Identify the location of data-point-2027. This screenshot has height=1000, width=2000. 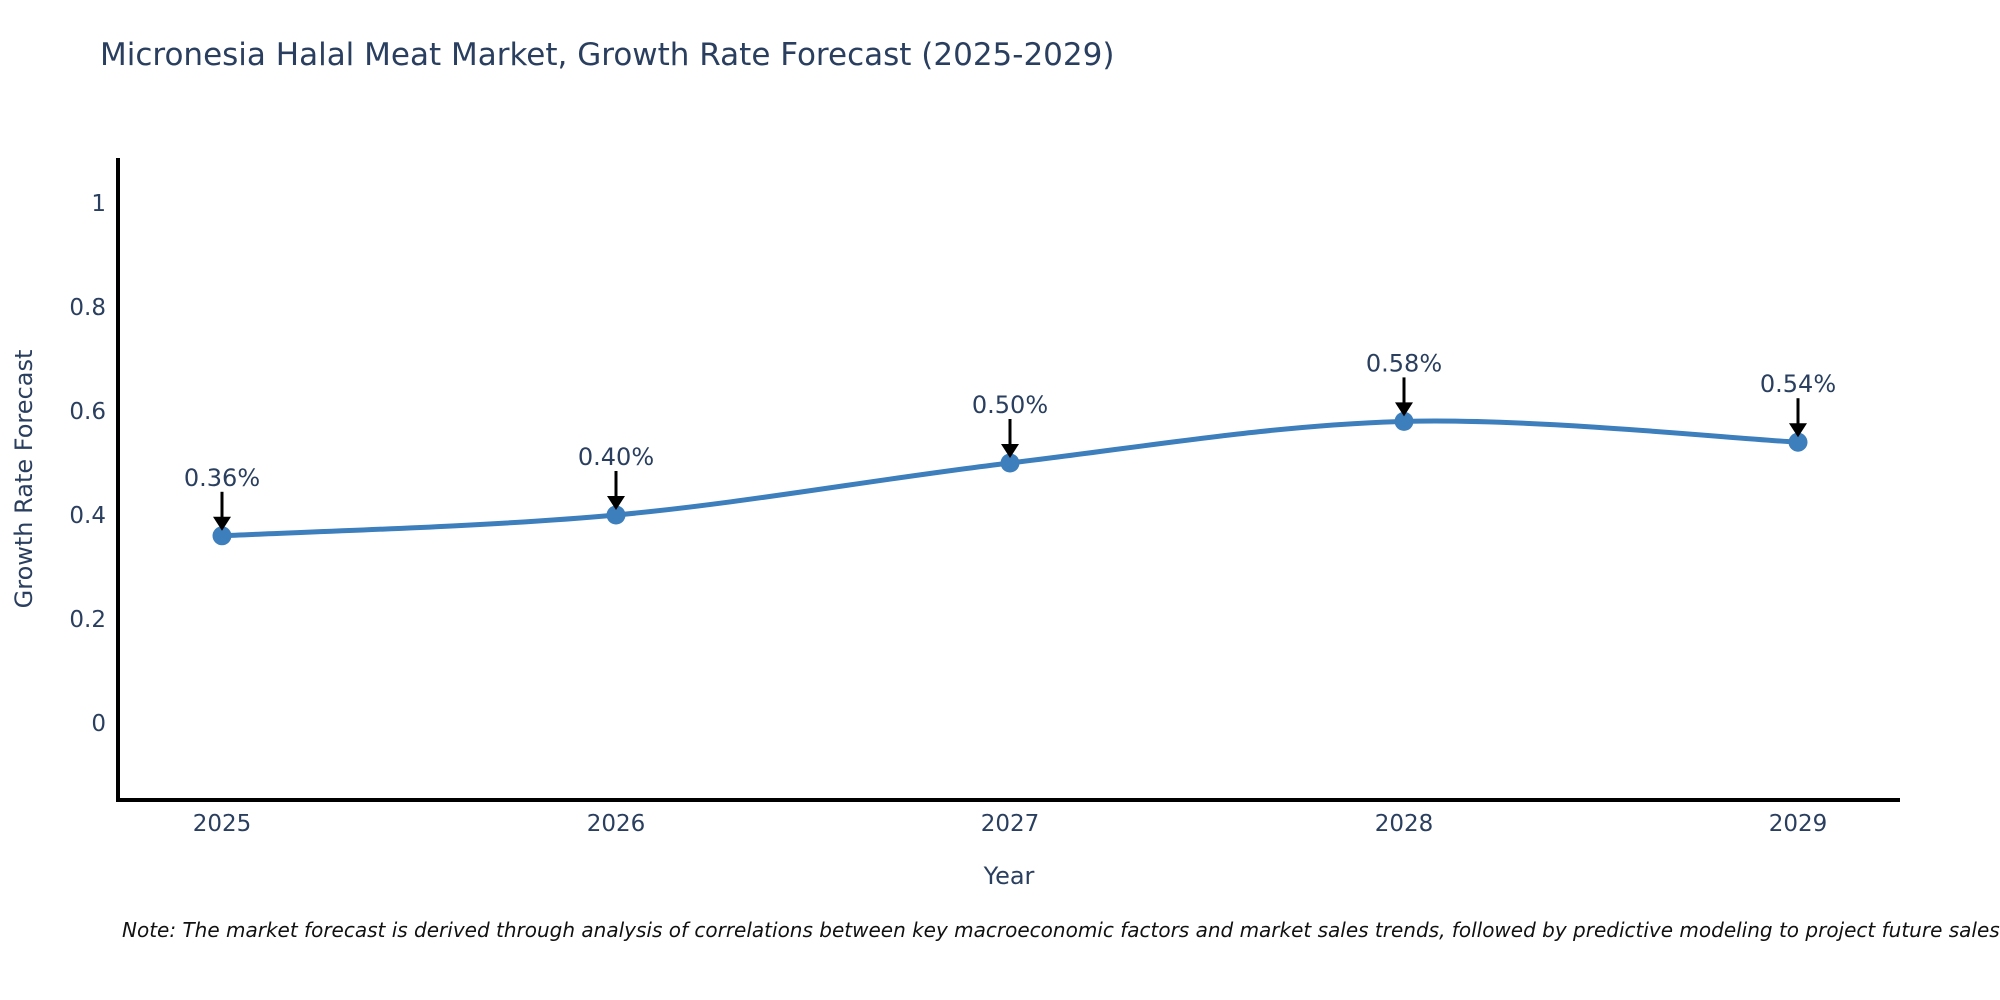
(1010, 463).